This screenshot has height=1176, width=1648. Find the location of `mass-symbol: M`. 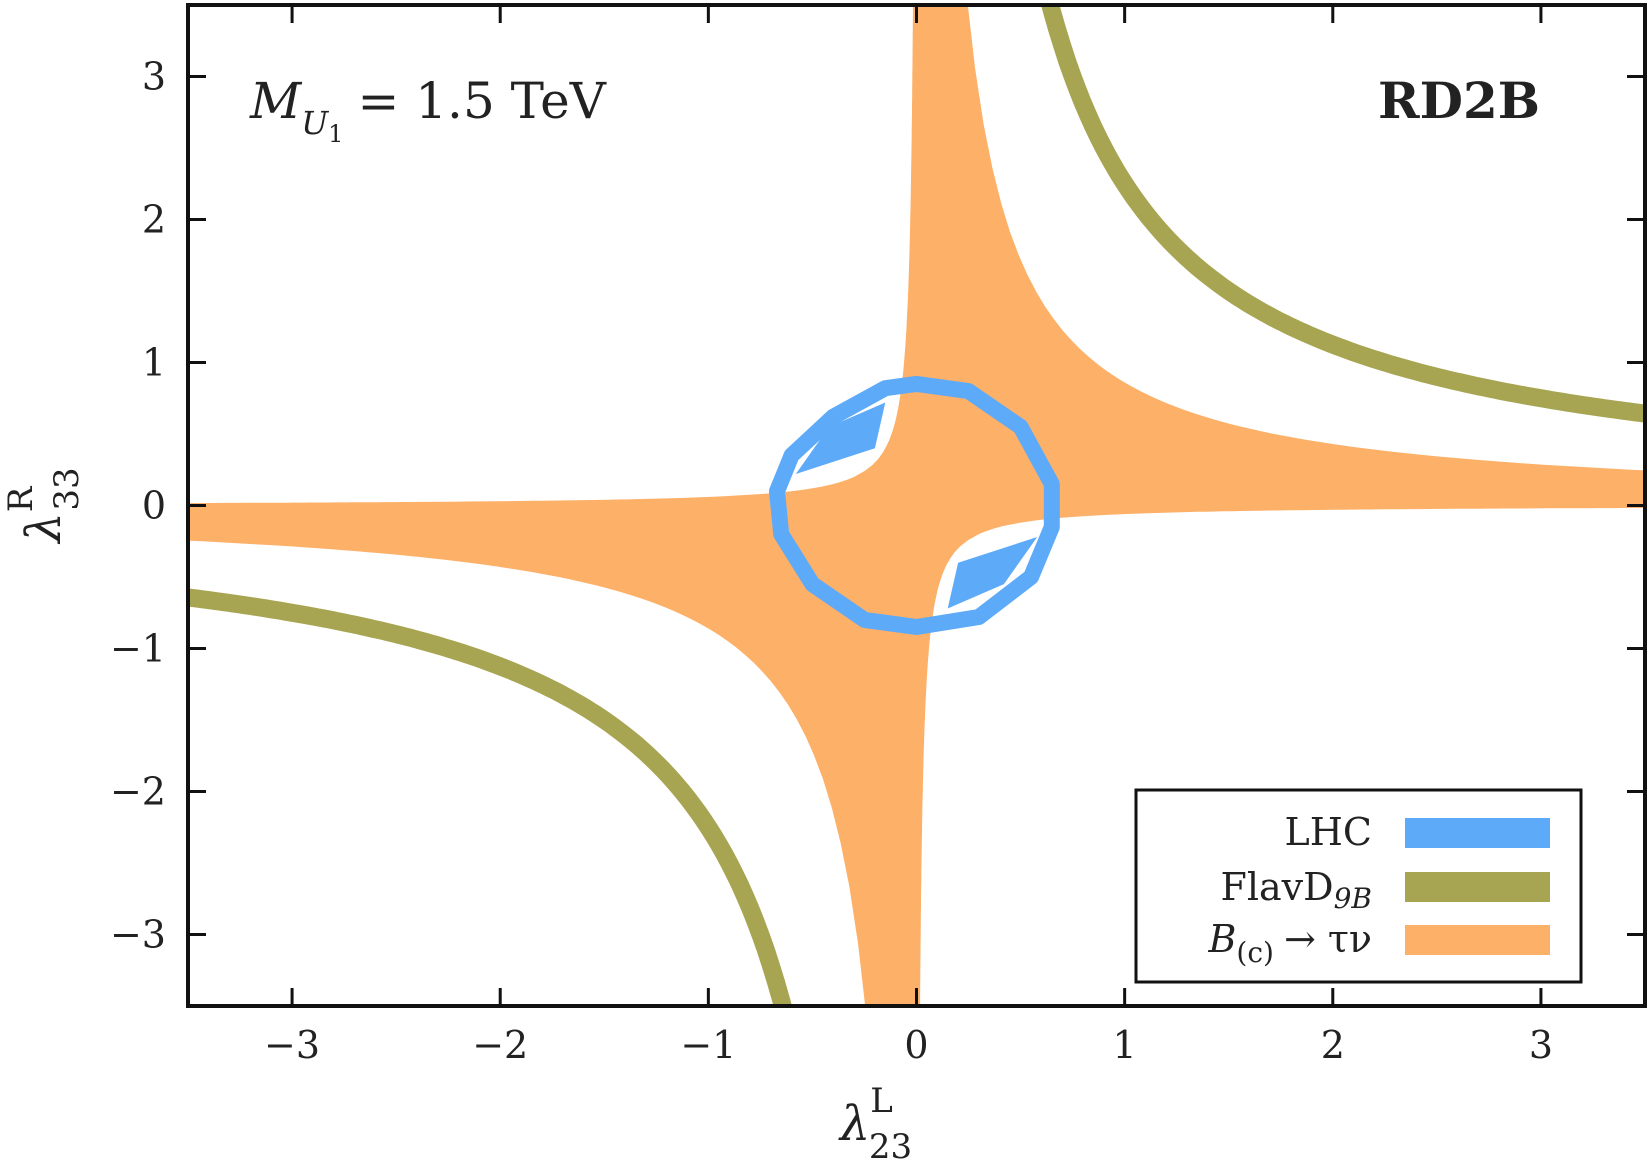

mass-symbol: M is located at coordinates (276, 101).